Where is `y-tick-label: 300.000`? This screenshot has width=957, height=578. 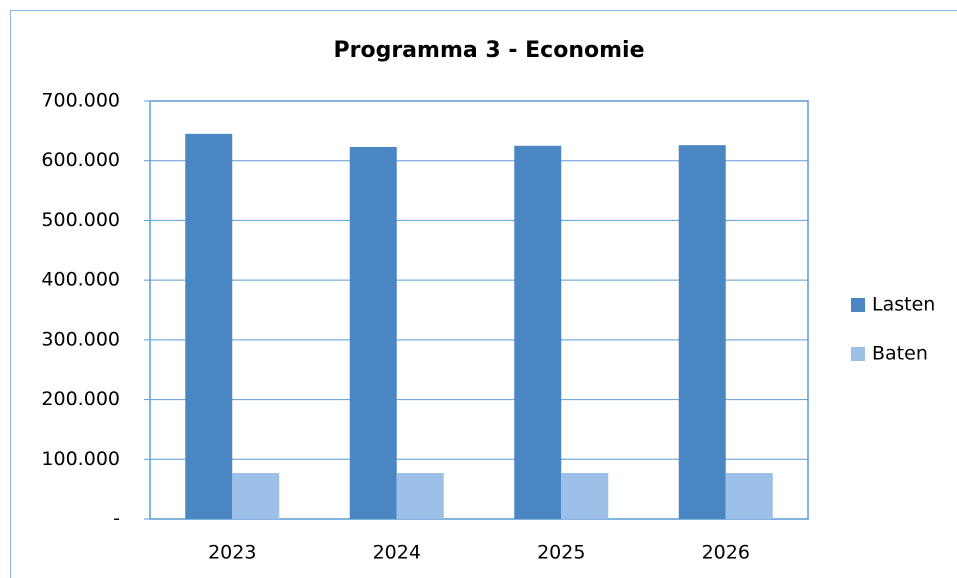
y-tick-label: 300.000 is located at coordinates (80, 339).